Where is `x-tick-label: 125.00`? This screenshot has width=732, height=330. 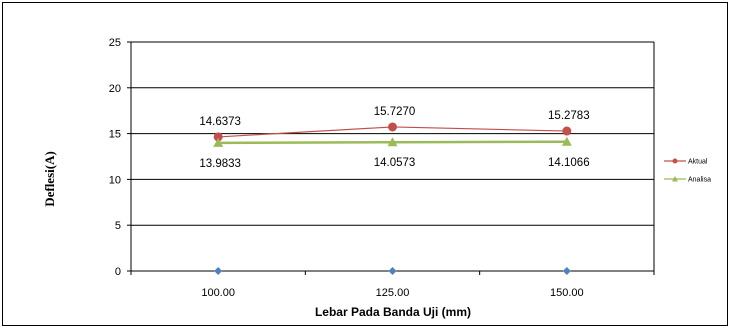 x-tick-label: 125.00 is located at coordinates (393, 293).